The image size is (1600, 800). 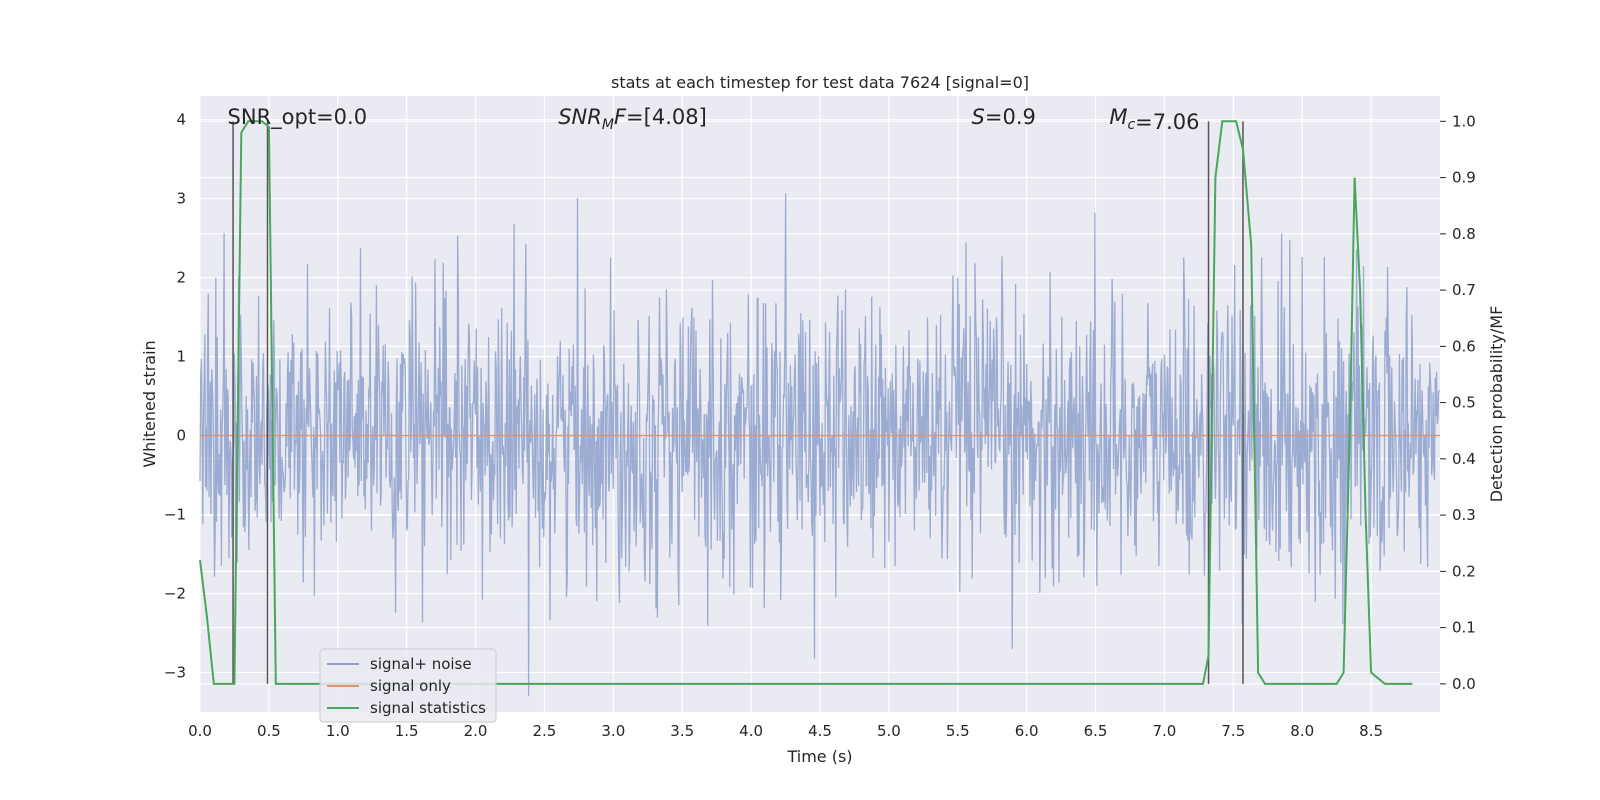 I want to click on x-axis-label: Time (s), so click(x=819, y=756).